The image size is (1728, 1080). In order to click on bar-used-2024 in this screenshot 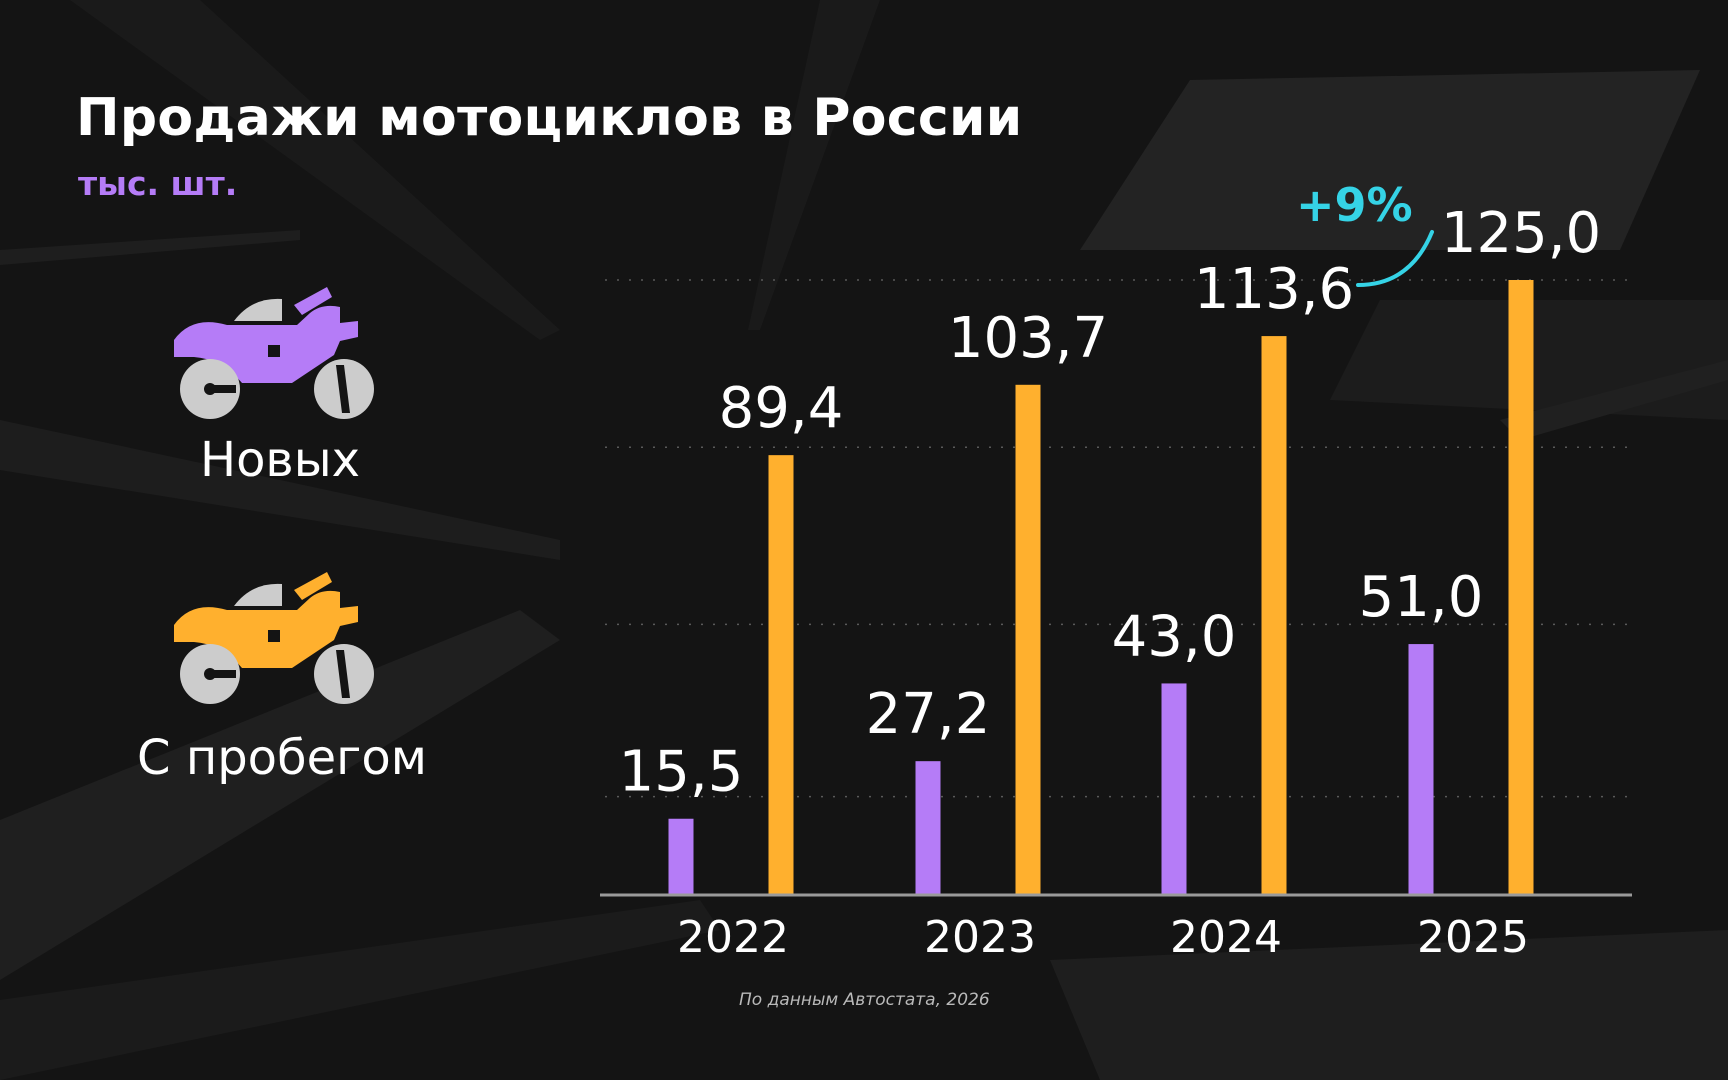, I will do `click(1274, 615)`.